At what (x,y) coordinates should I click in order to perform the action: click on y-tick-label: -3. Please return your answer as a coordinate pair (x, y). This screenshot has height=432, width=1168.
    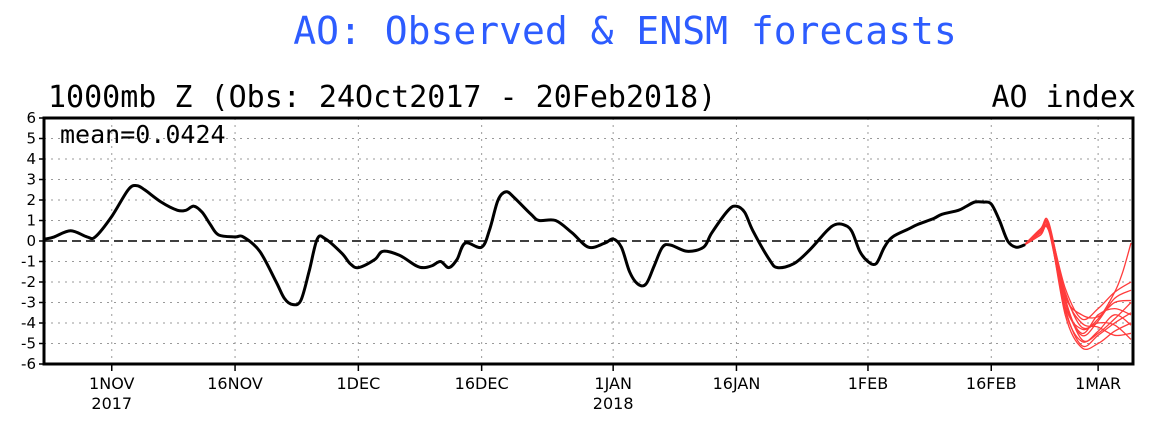
    Looking at the image, I should click on (28, 303).